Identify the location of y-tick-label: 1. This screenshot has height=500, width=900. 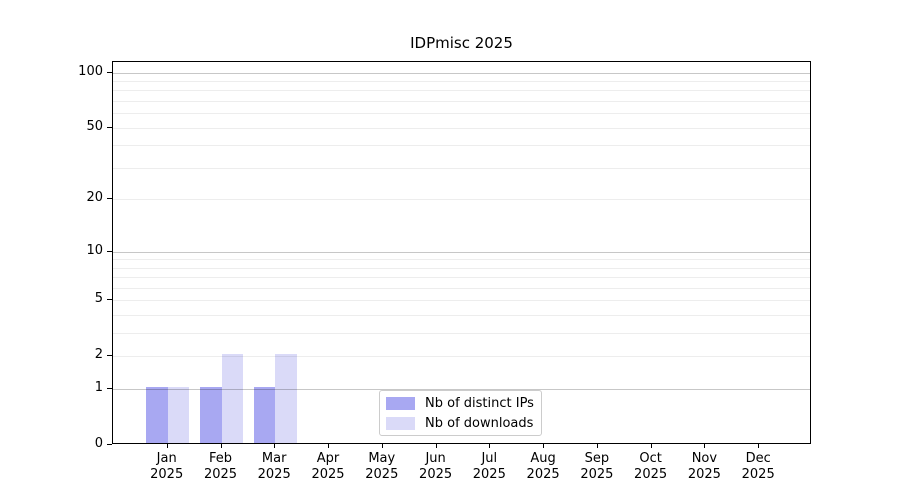
(98, 388).